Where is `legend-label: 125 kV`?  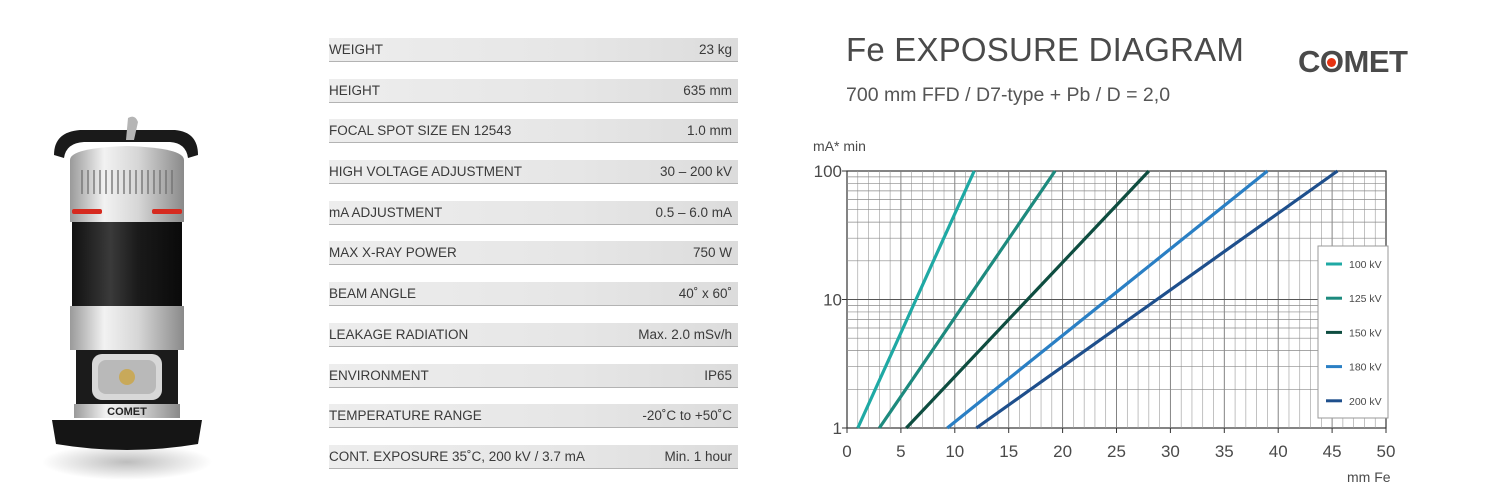 legend-label: 125 kV is located at coordinates (1365, 299).